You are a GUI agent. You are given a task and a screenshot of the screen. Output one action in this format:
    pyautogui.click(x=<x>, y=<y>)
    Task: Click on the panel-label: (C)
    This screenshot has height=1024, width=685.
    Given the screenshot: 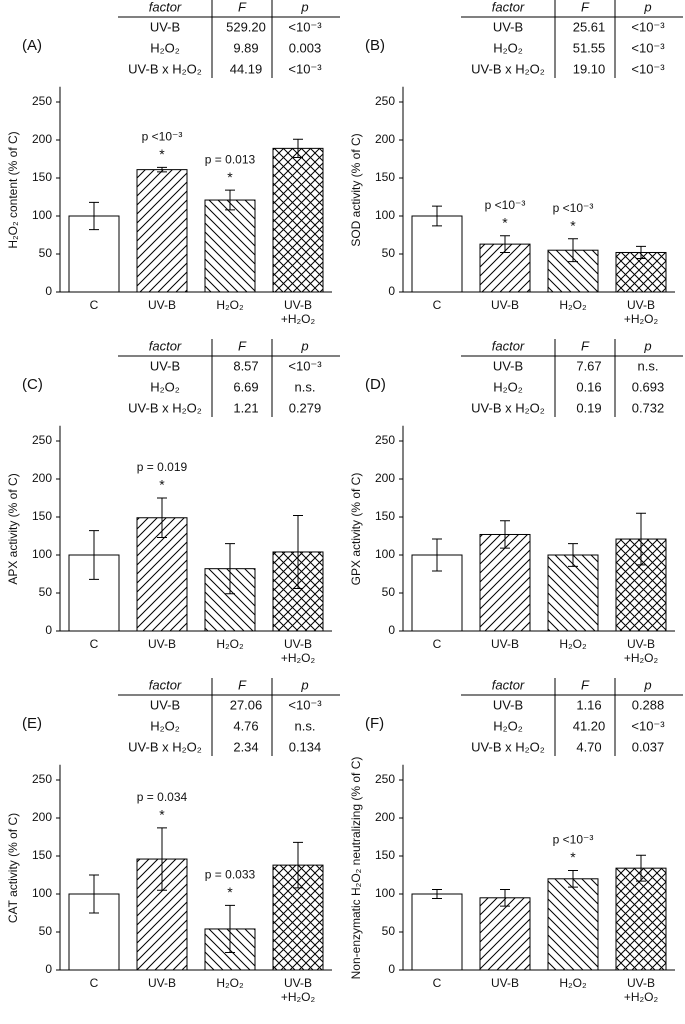 What is the action you would take?
    pyautogui.click(x=32, y=384)
    